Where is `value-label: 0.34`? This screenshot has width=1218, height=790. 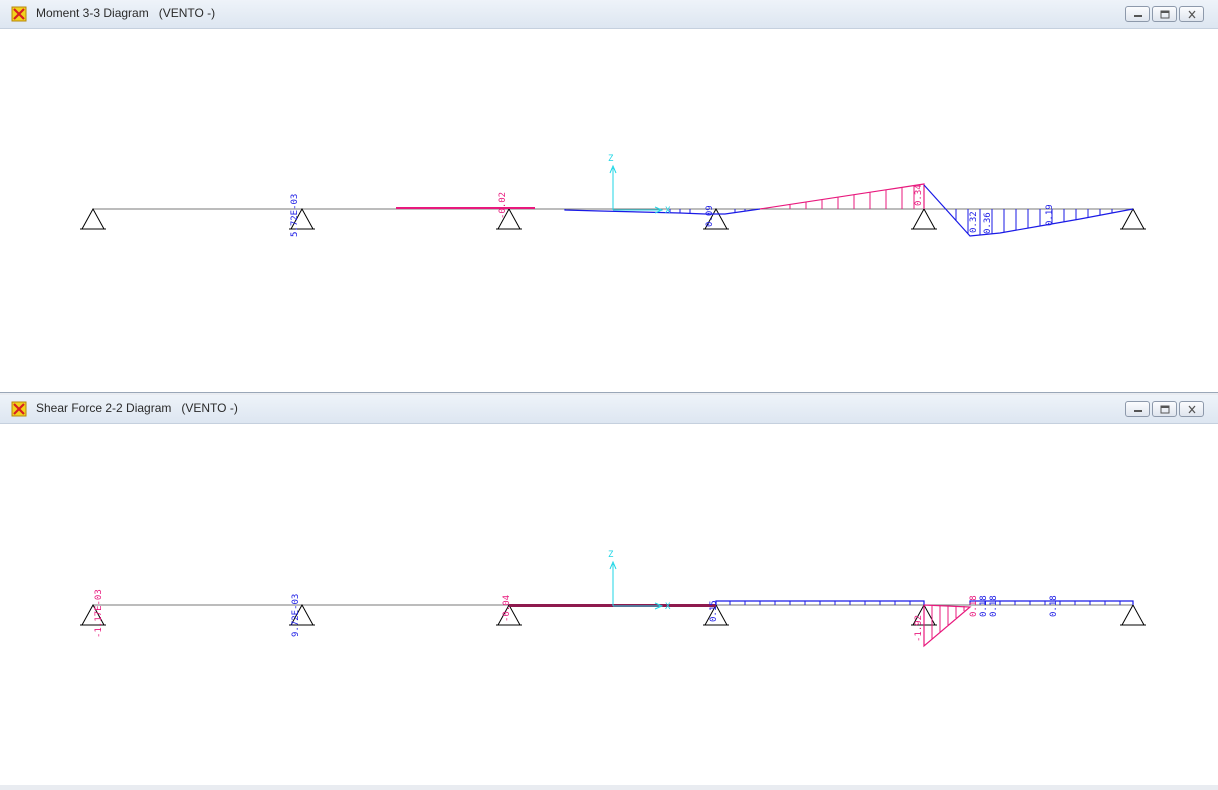
value-label: 0.34 is located at coordinates (919, 195).